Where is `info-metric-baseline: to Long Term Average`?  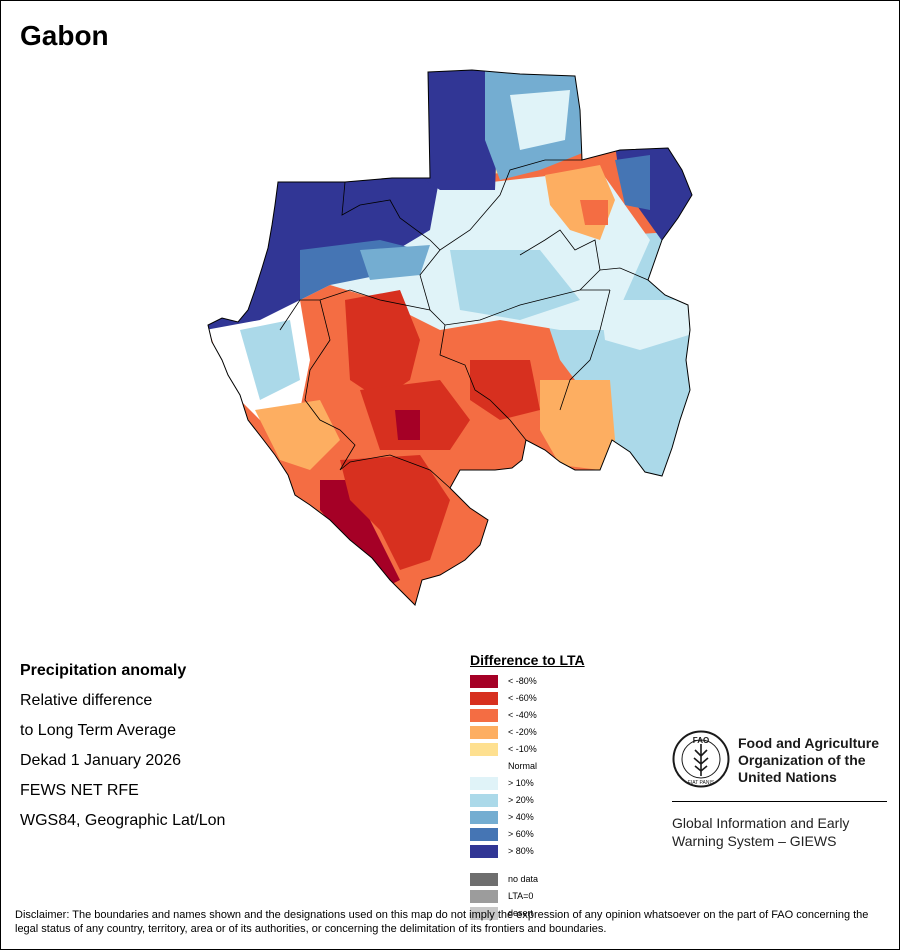 info-metric-baseline: to Long Term Average is located at coordinates (98, 730).